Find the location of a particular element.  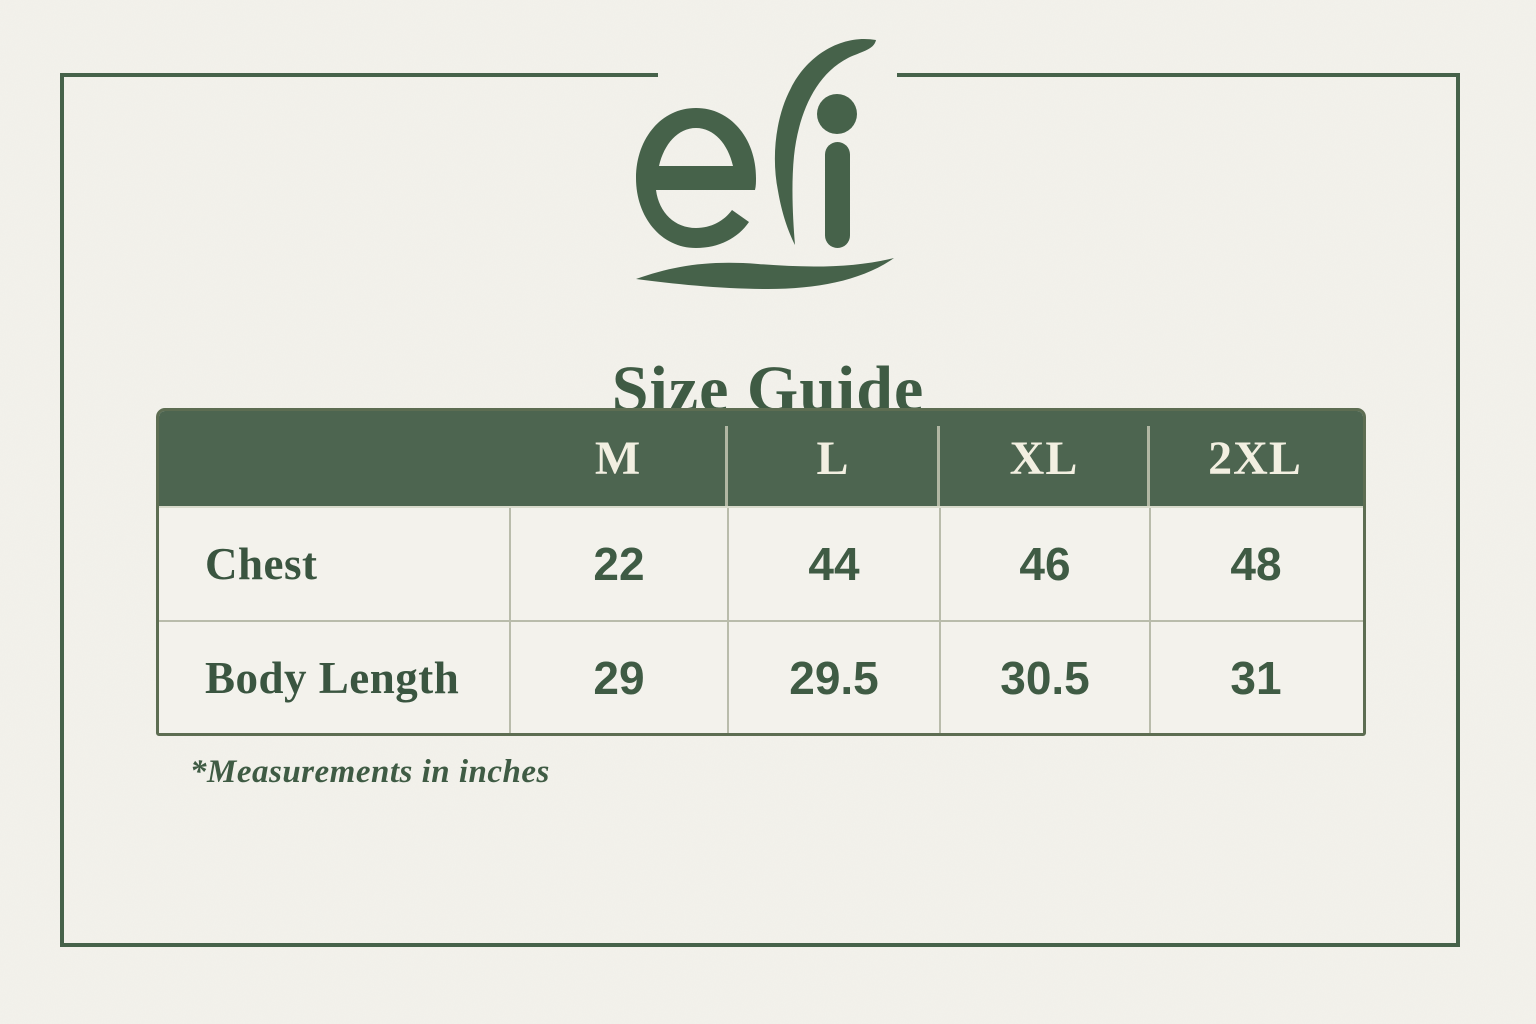

table-row-body-length: Body Length 29 29.5 30.5 31 is located at coordinates (761, 676).